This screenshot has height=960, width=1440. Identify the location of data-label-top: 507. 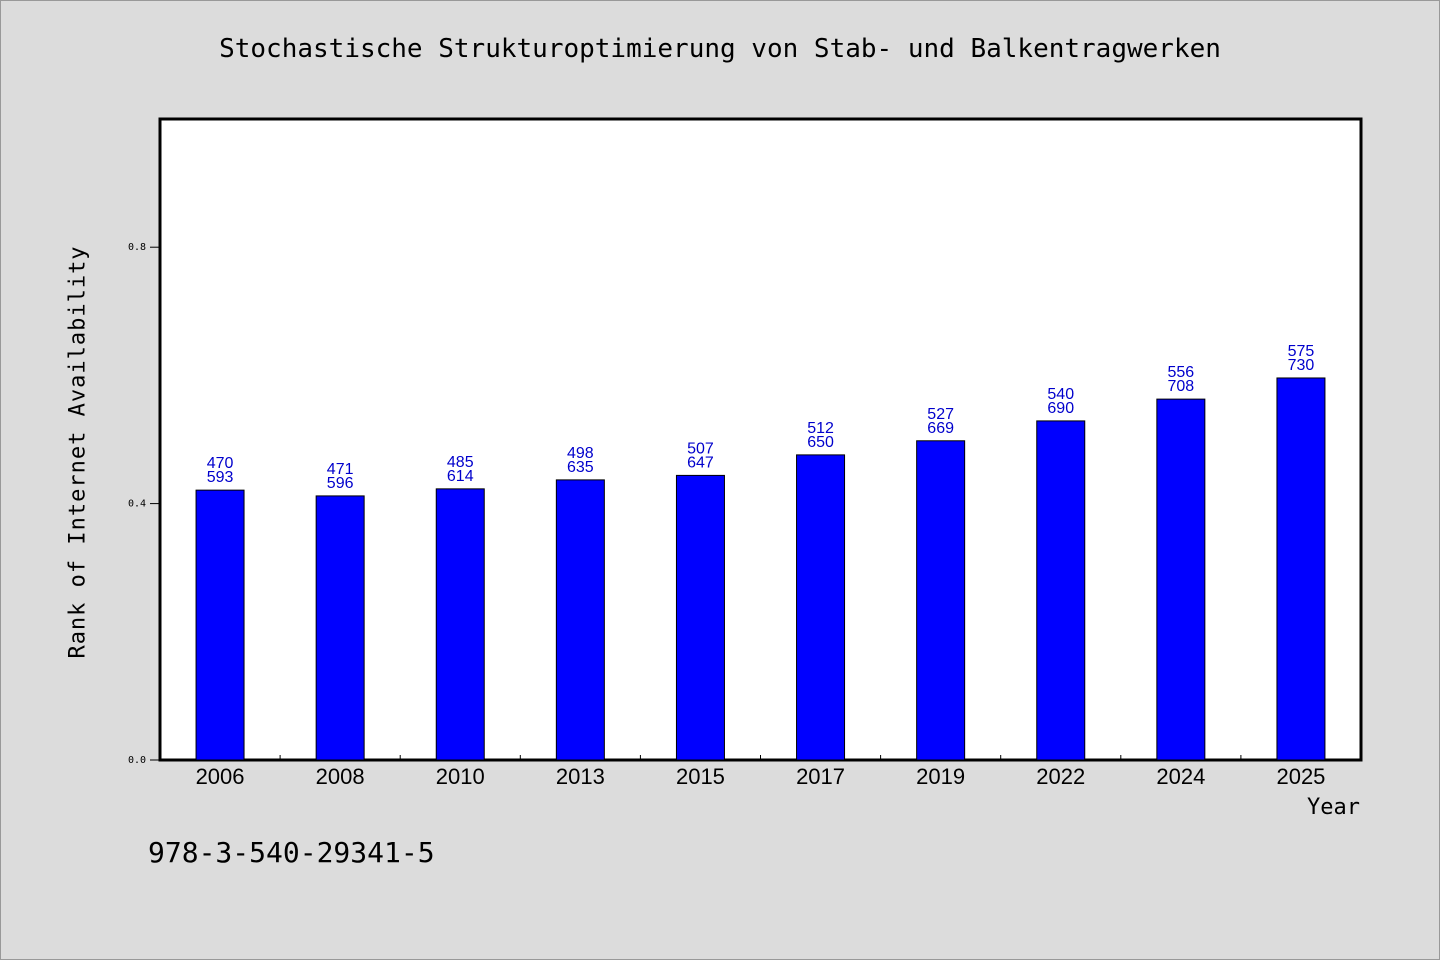
(700, 448).